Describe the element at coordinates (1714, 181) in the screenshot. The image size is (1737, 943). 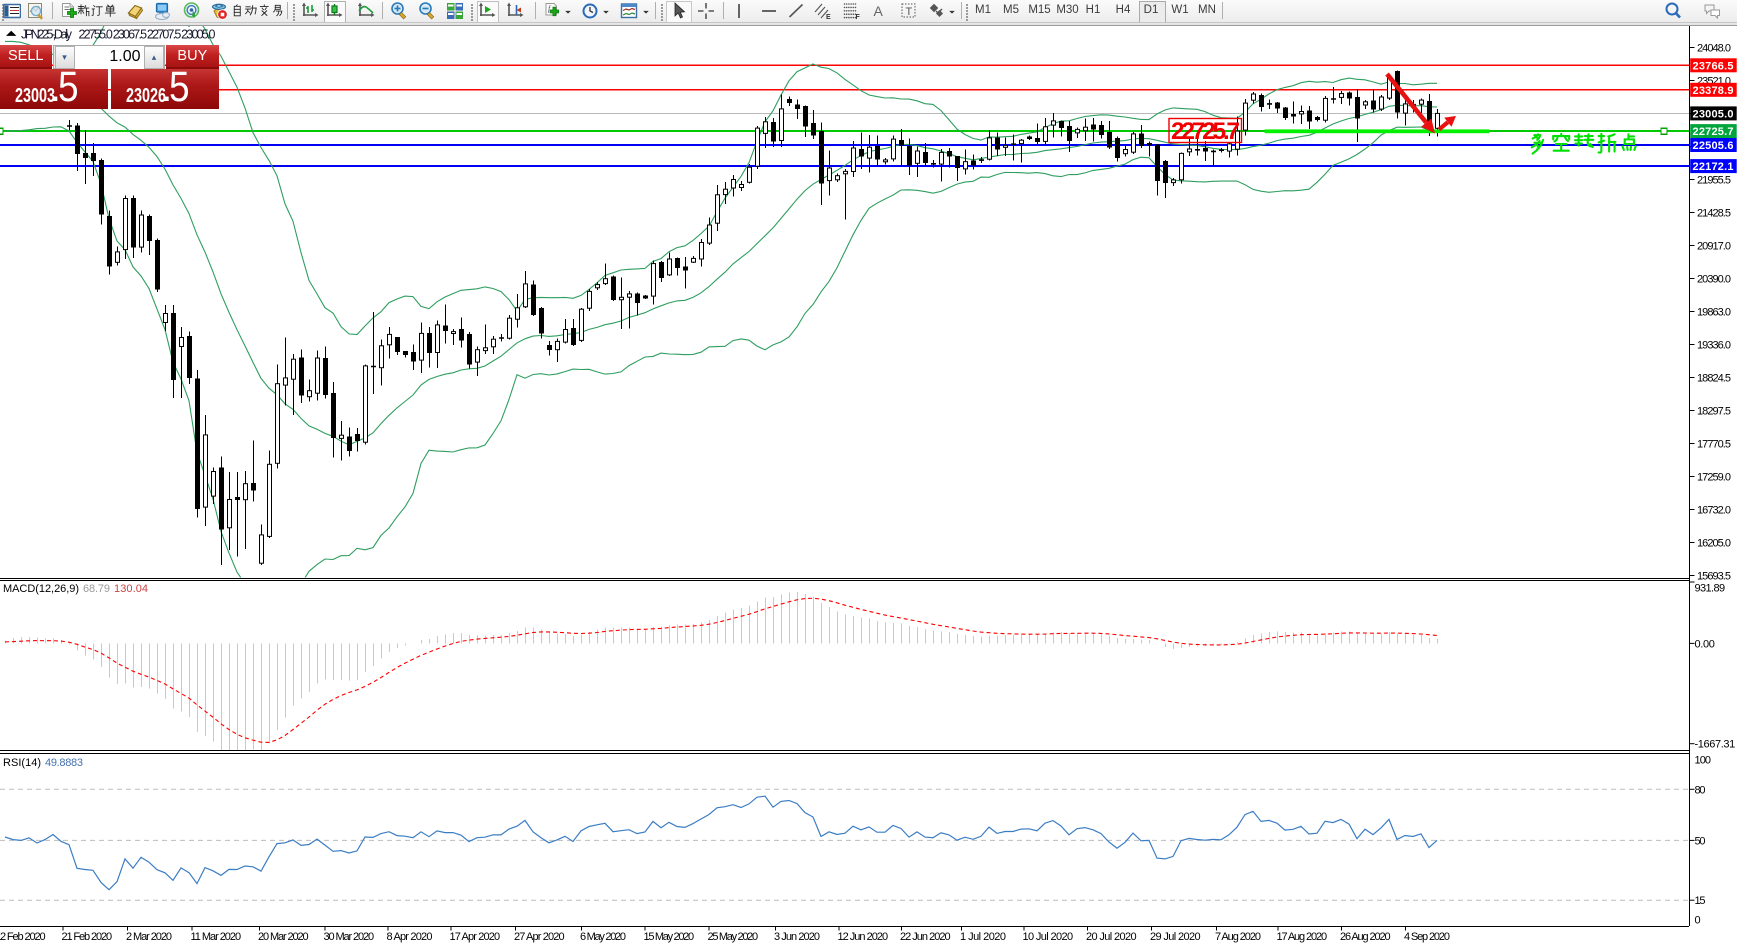
I see `svg-text: 21955.5` at that location.